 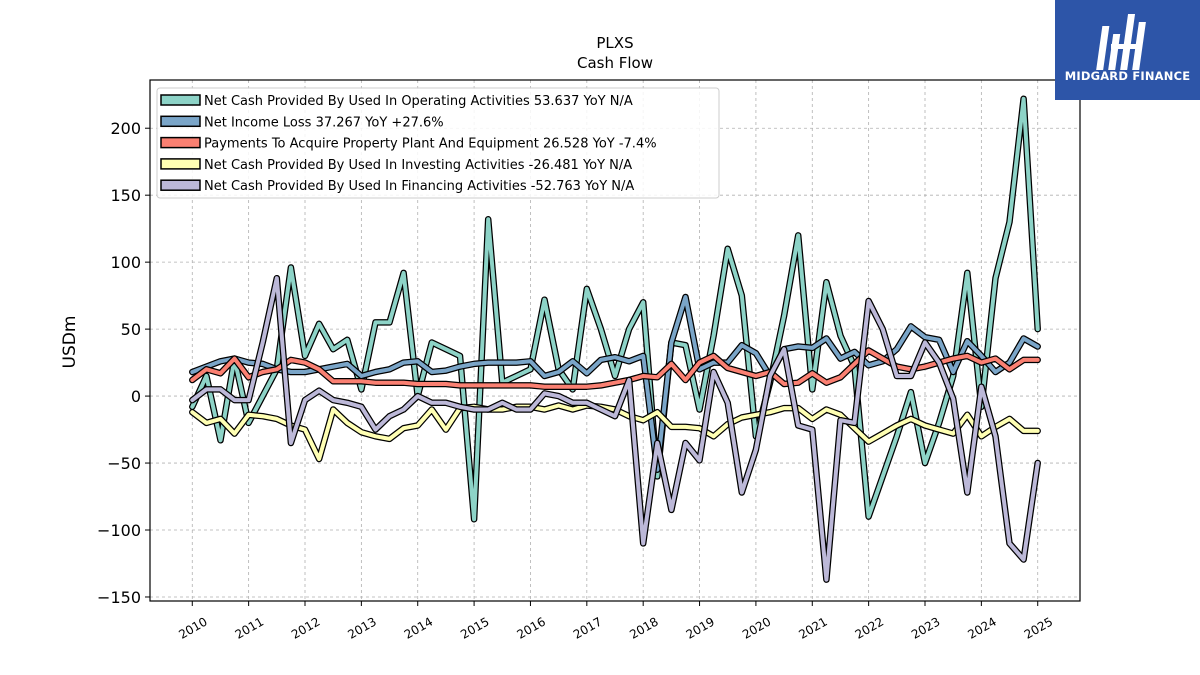 What do you see at coordinates (361, 627) in the screenshot?
I see `x-tick-label: 2013` at bounding box center [361, 627].